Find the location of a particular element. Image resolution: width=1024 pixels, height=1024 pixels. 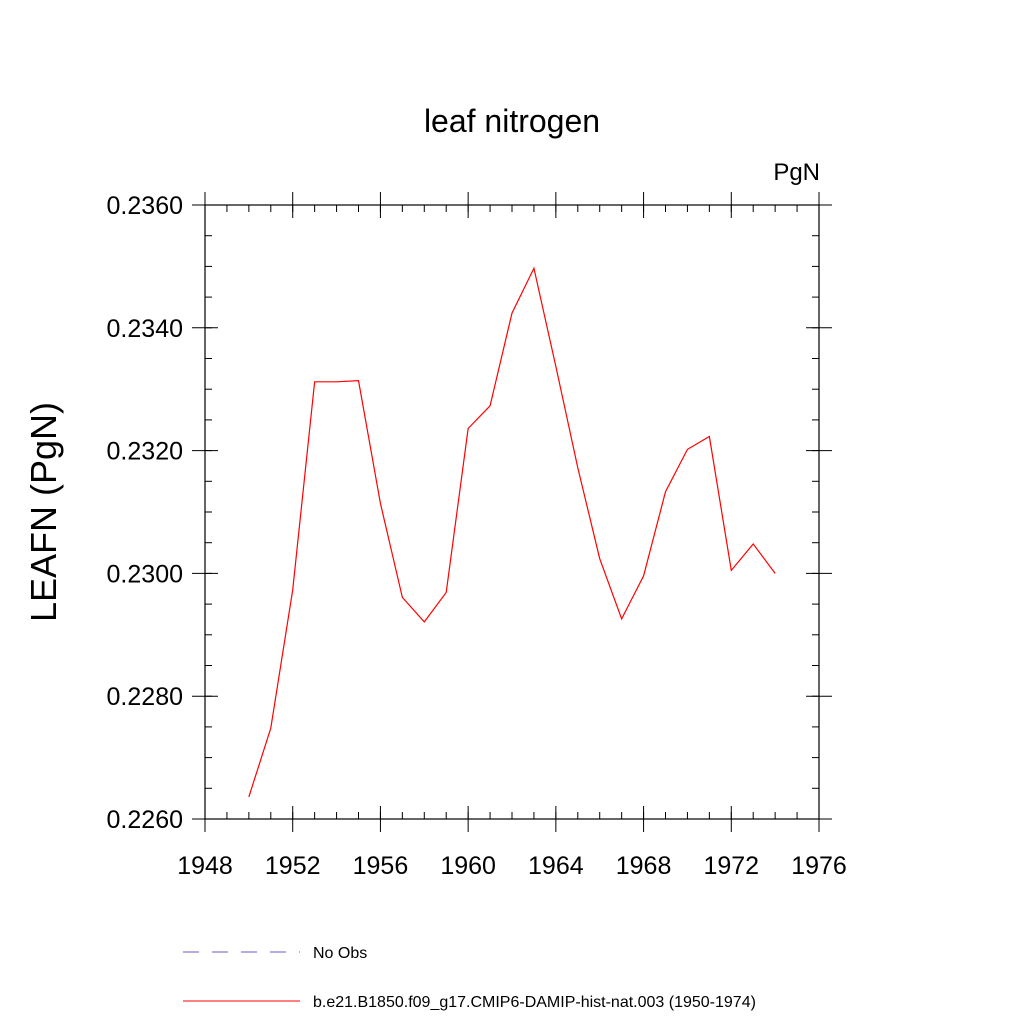

x-tick-label: 1956 is located at coordinates (381, 866).